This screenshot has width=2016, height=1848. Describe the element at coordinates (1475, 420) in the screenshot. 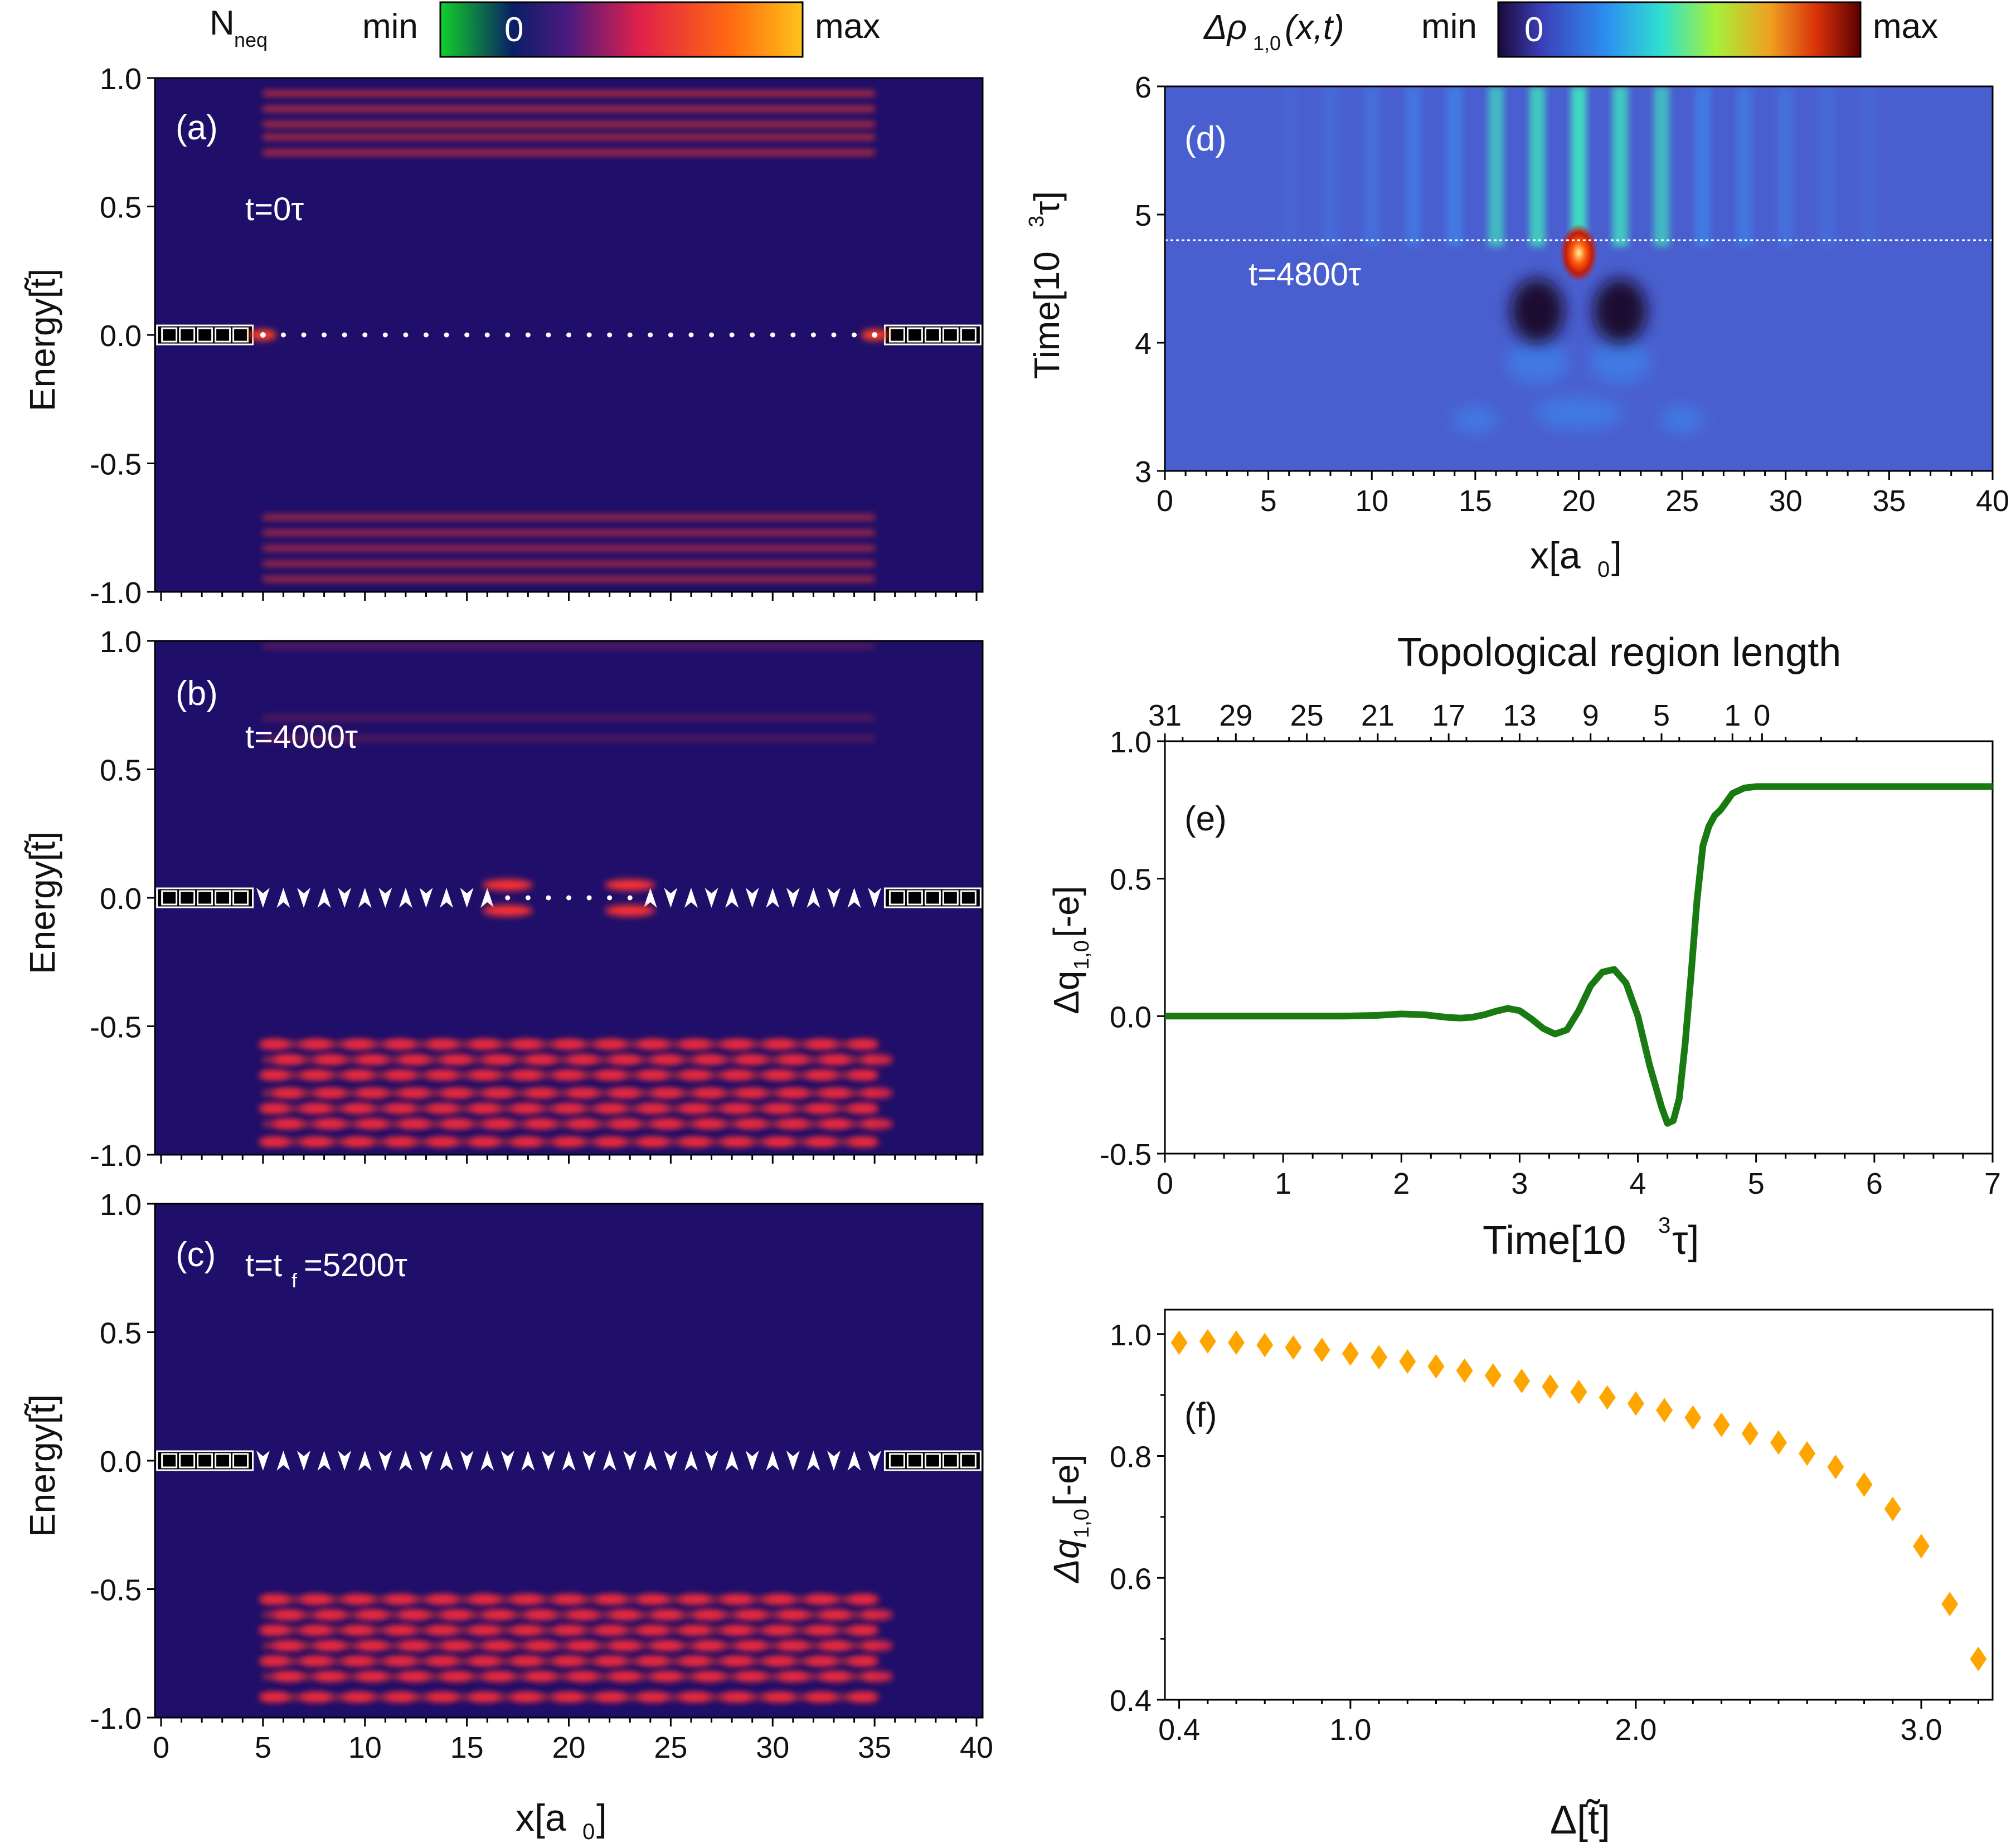

I see `density-feature` at that location.